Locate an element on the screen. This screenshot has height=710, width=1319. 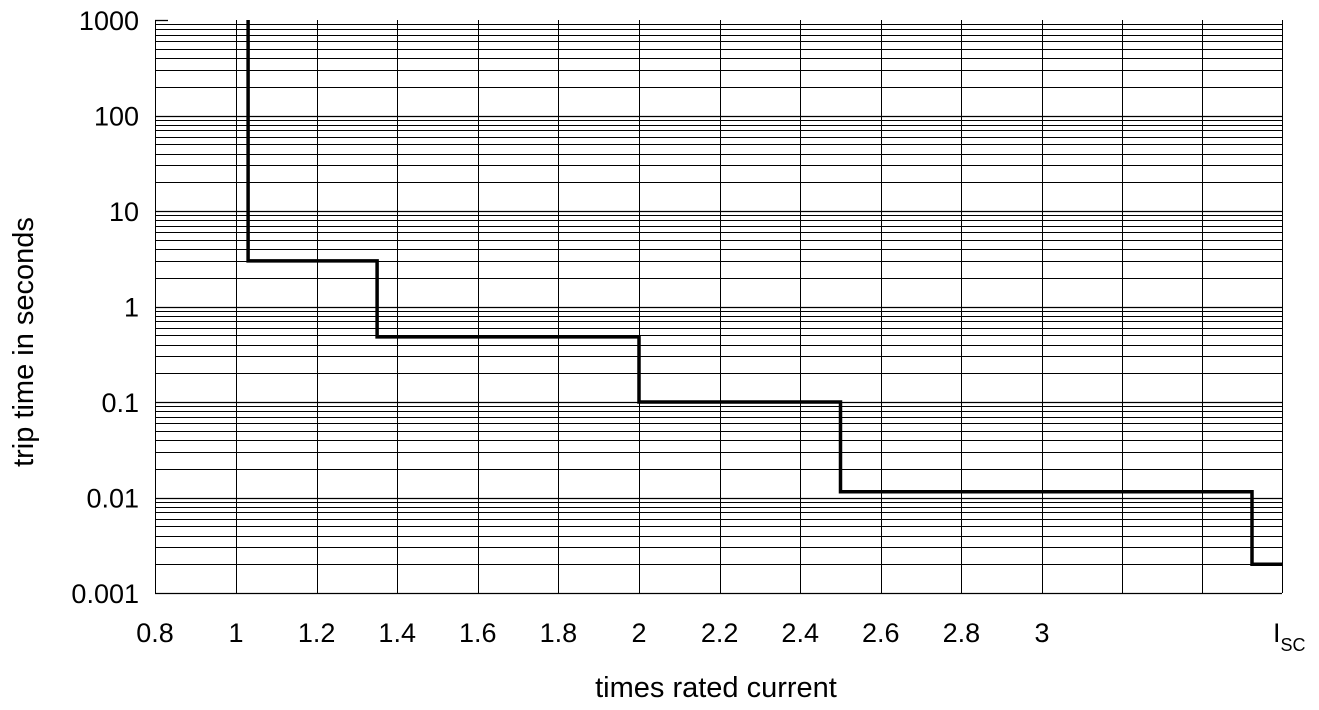
x-tick-label: 2 is located at coordinates (638, 633).